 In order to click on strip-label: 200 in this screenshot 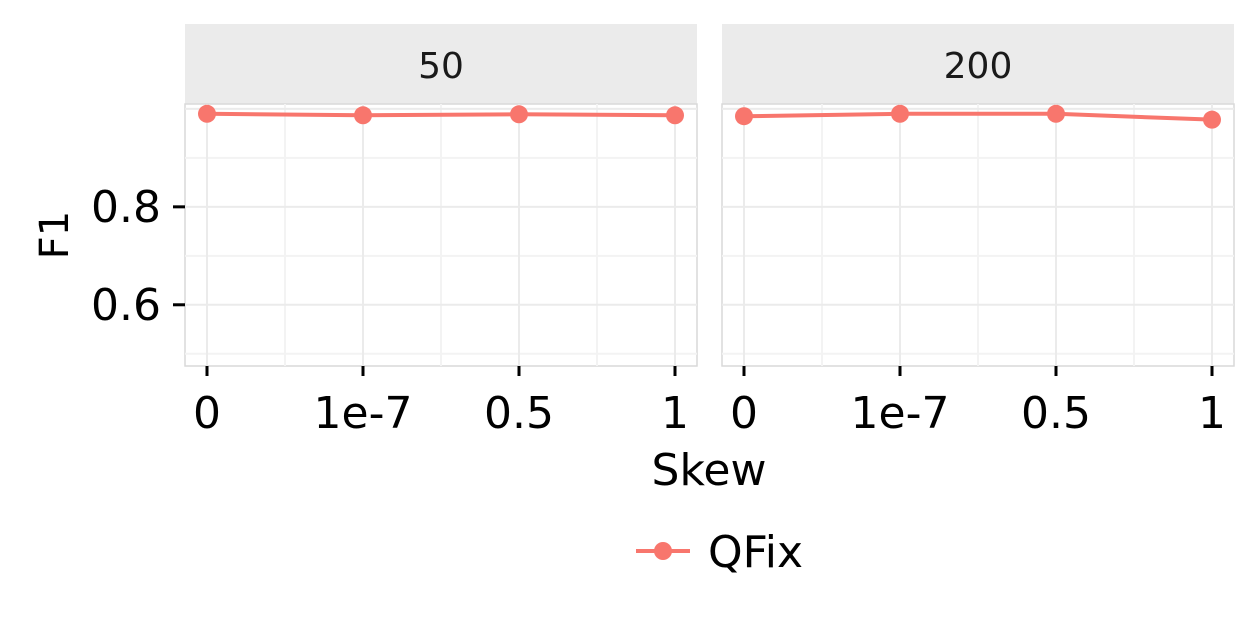, I will do `click(978, 66)`.